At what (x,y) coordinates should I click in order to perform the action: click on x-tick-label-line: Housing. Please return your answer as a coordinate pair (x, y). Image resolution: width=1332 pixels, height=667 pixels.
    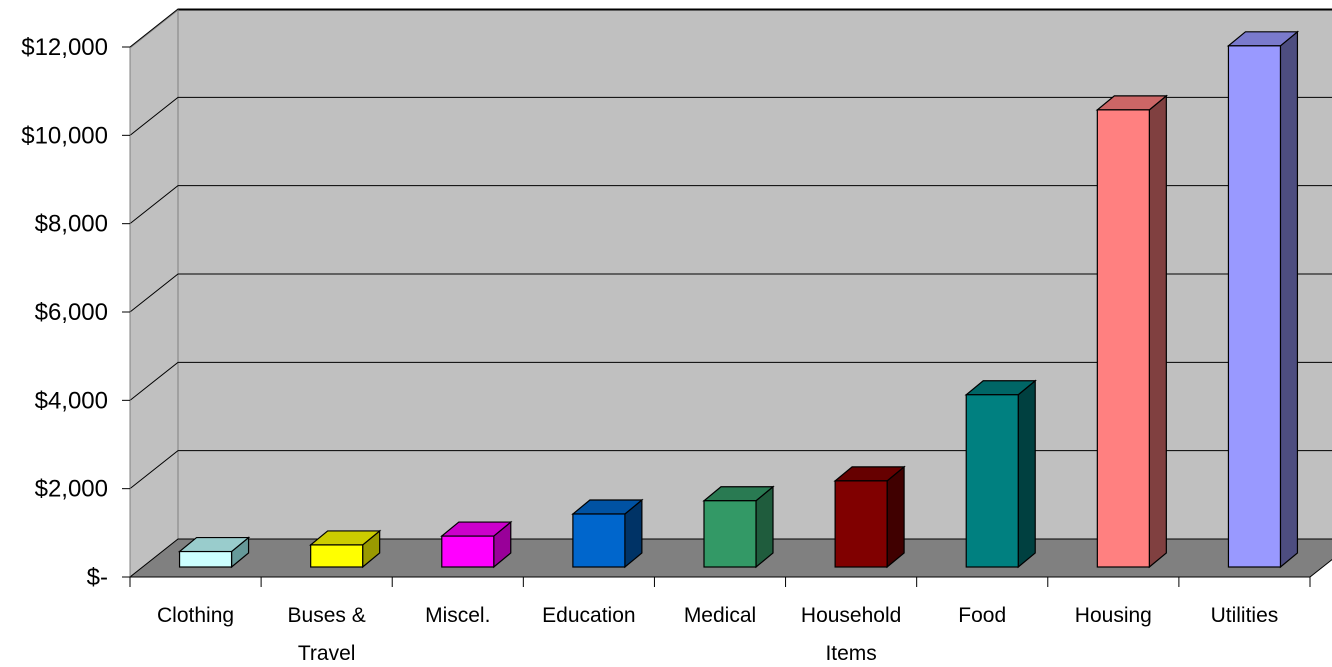
    Looking at the image, I should click on (1113, 615).